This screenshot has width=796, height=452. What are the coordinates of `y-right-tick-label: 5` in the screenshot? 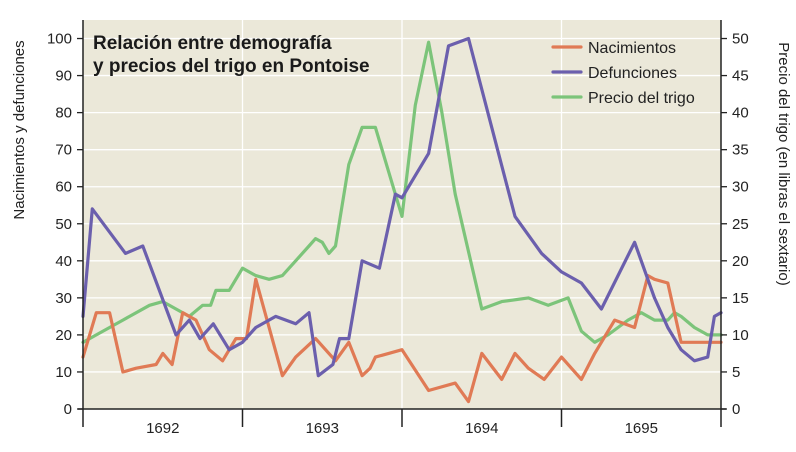 It's located at (736, 372).